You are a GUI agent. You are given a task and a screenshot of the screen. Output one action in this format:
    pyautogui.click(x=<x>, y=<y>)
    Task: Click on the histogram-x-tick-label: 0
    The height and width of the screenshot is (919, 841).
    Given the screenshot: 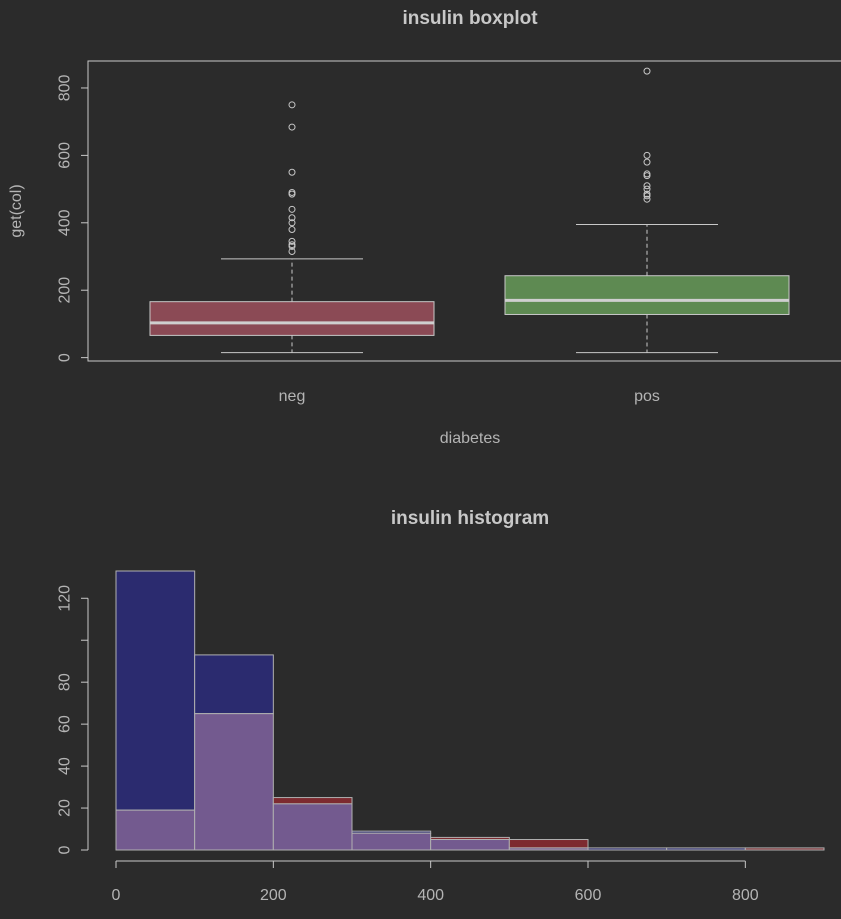 What is the action you would take?
    pyautogui.click(x=116, y=895)
    